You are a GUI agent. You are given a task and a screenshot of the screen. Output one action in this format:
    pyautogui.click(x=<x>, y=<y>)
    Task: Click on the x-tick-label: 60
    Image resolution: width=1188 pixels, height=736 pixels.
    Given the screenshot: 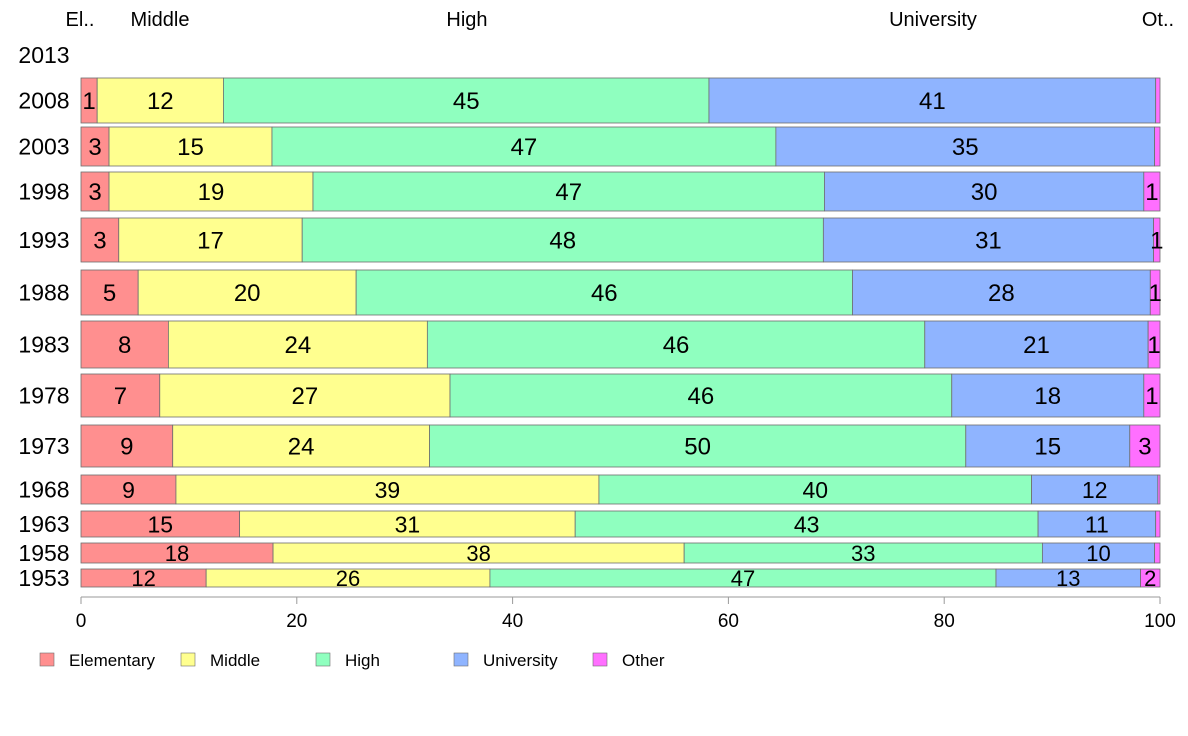 What is the action you would take?
    pyautogui.click(x=728, y=621)
    